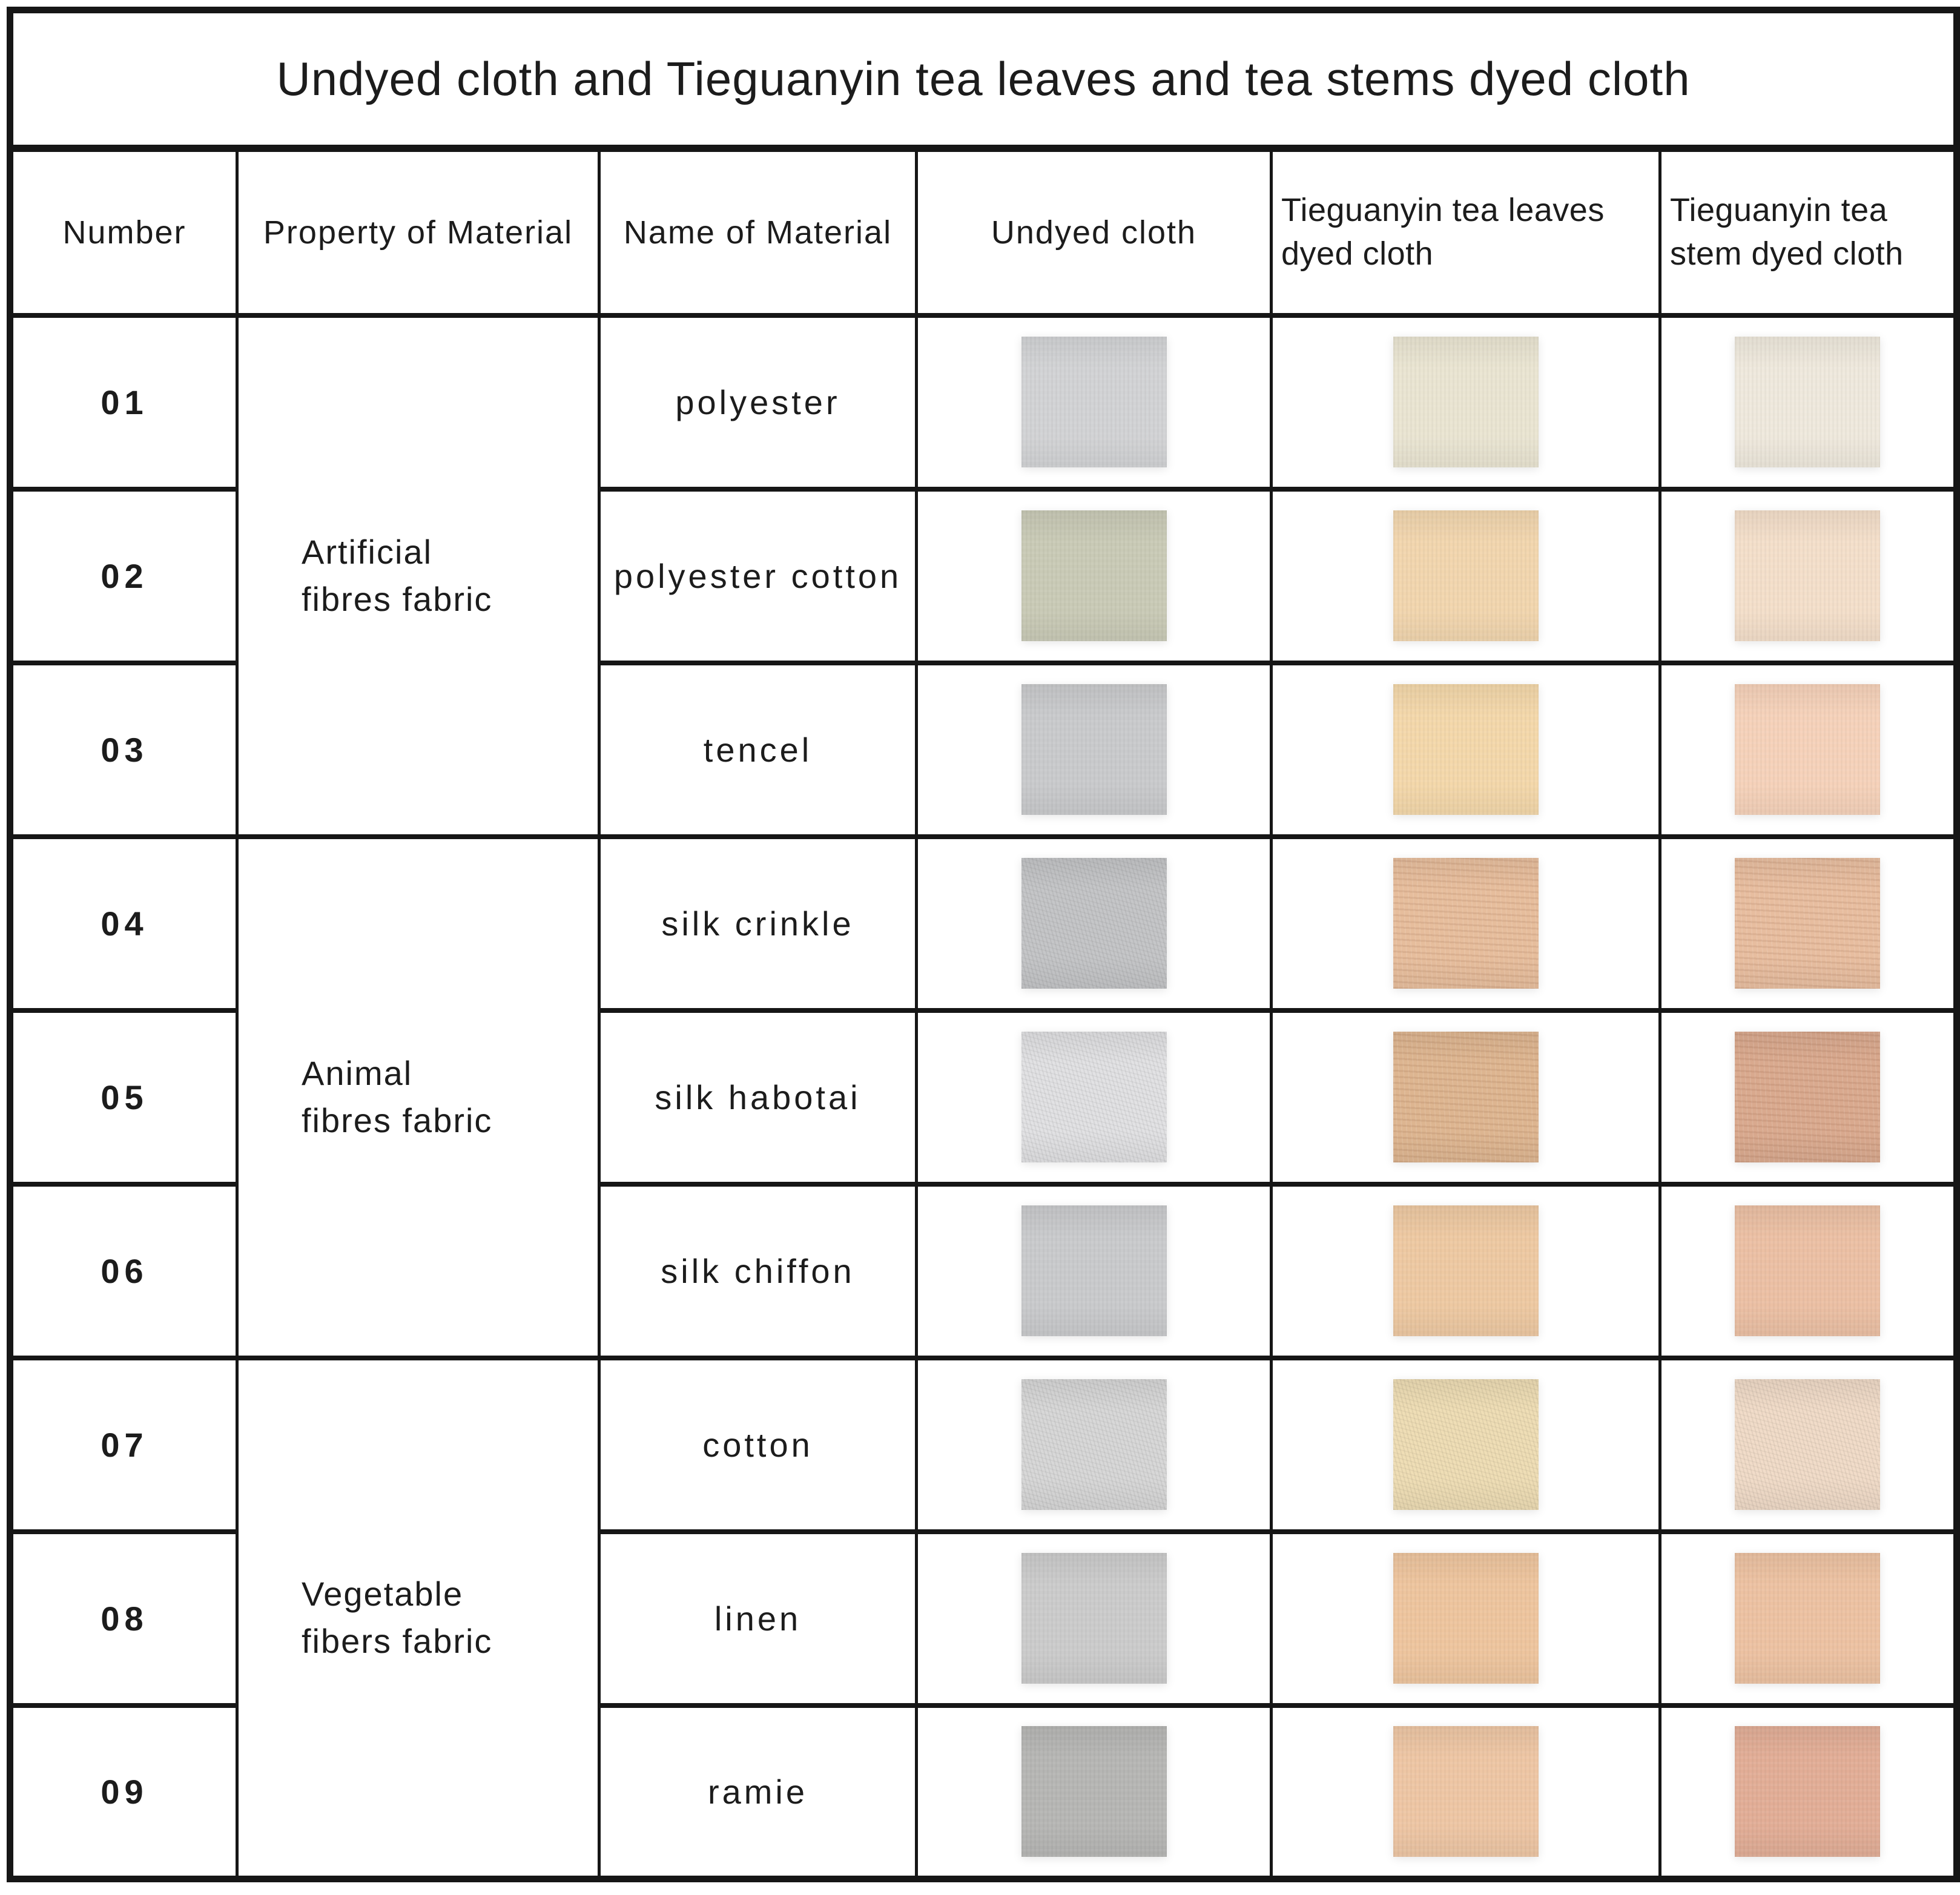  I want to click on material-name: polyester, so click(758, 402).